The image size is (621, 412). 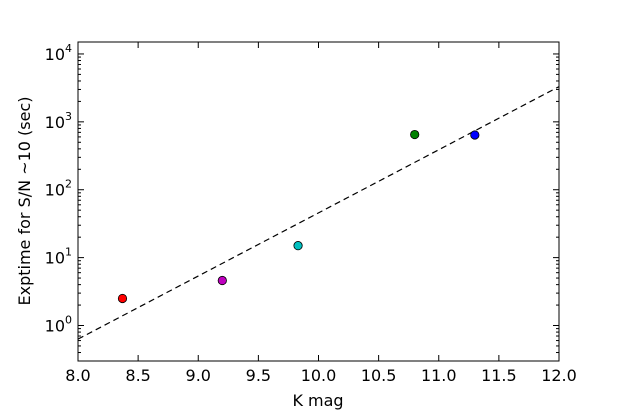 I want to click on x-tick-label: 9.0, so click(x=198, y=375).